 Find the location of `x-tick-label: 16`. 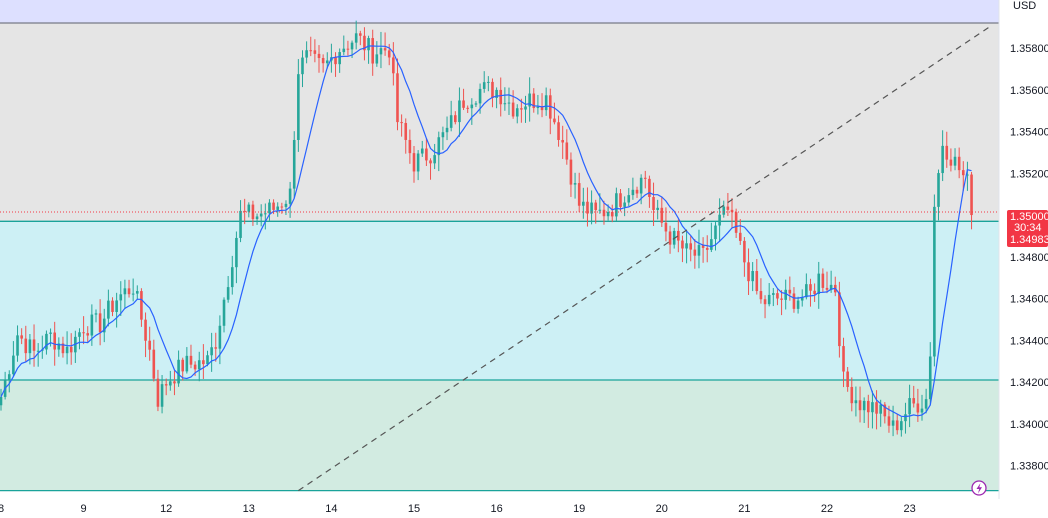

x-tick-label: 16 is located at coordinates (496, 509).